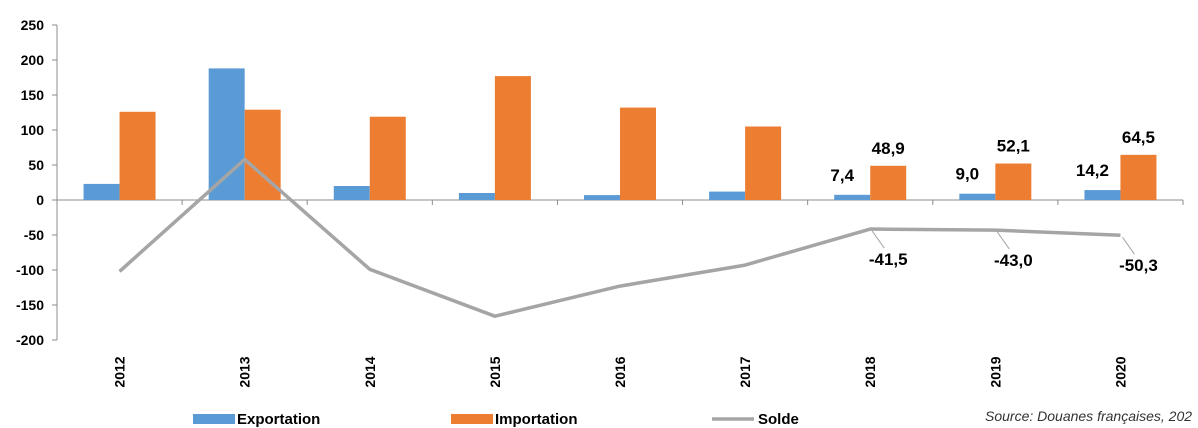 This screenshot has width=1198, height=428. I want to click on y-tick-label: -200, so click(30, 340).